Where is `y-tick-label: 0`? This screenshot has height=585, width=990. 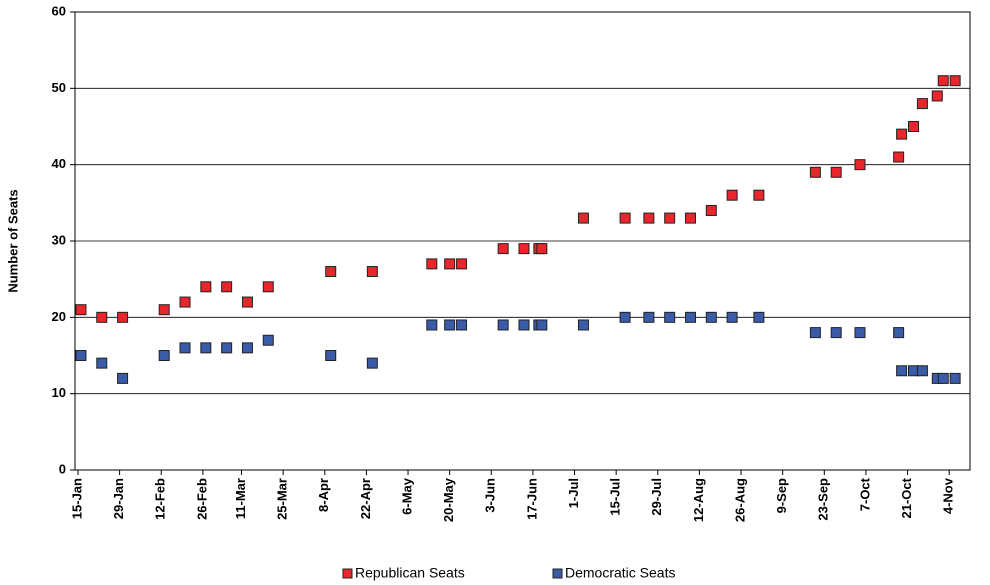
y-tick-label: 0 is located at coordinates (62, 468).